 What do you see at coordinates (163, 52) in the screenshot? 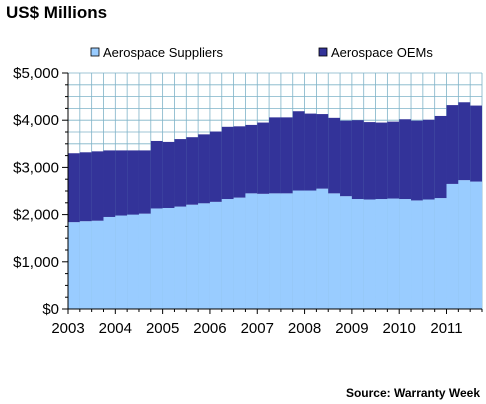
I see `legend-label-suppliers: Aerospace Suppliers` at bounding box center [163, 52].